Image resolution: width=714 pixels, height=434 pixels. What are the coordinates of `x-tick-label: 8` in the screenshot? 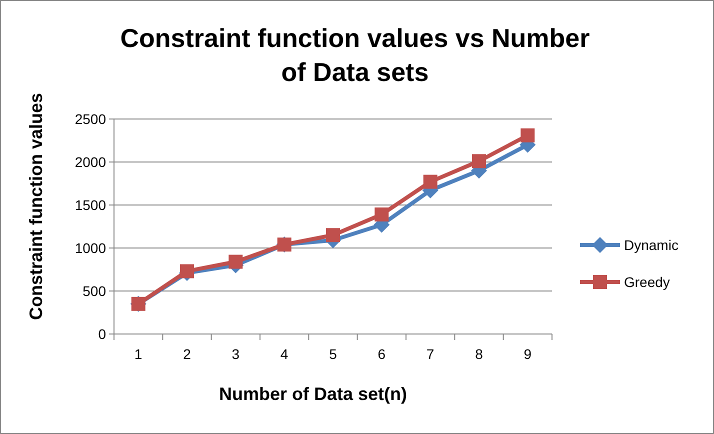 It's located at (479, 354).